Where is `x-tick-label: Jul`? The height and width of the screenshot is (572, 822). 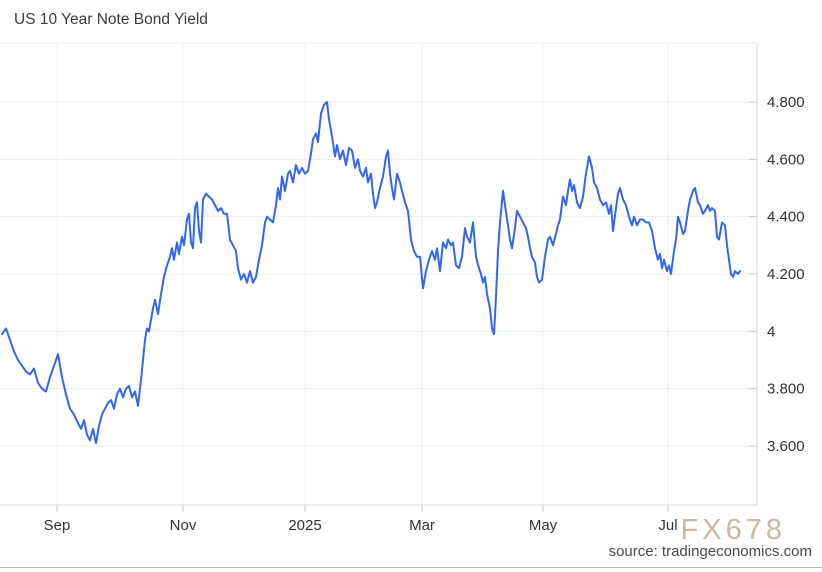 x-tick-label: Jul is located at coordinates (667, 525).